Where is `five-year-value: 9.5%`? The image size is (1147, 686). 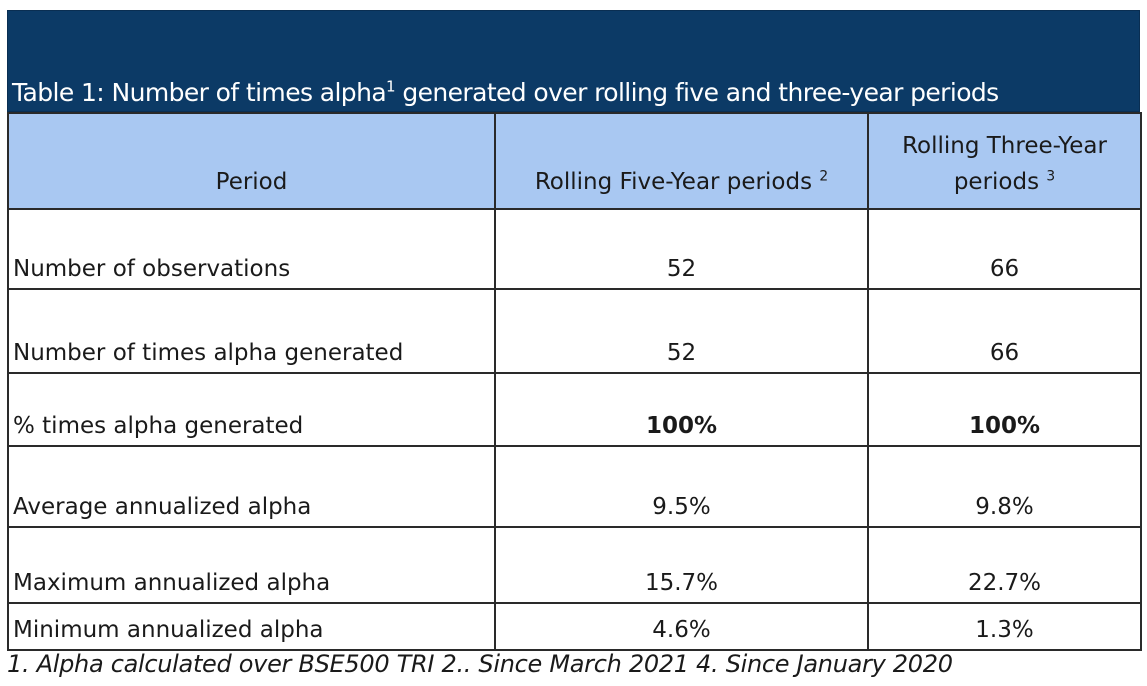 five-year-value: 9.5% is located at coordinates (681, 486).